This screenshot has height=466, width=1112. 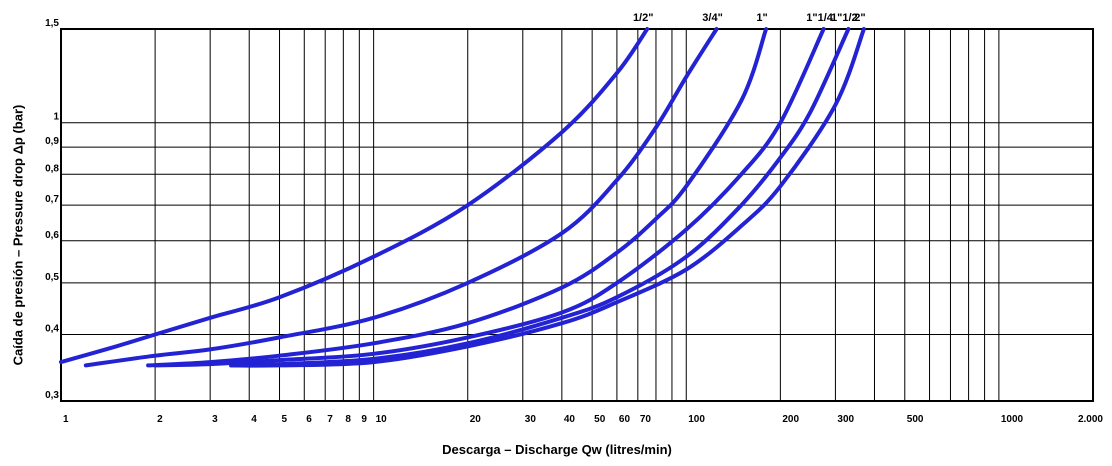 What do you see at coordinates (56, 117) in the screenshot?
I see `y-tick-label: 1` at bounding box center [56, 117].